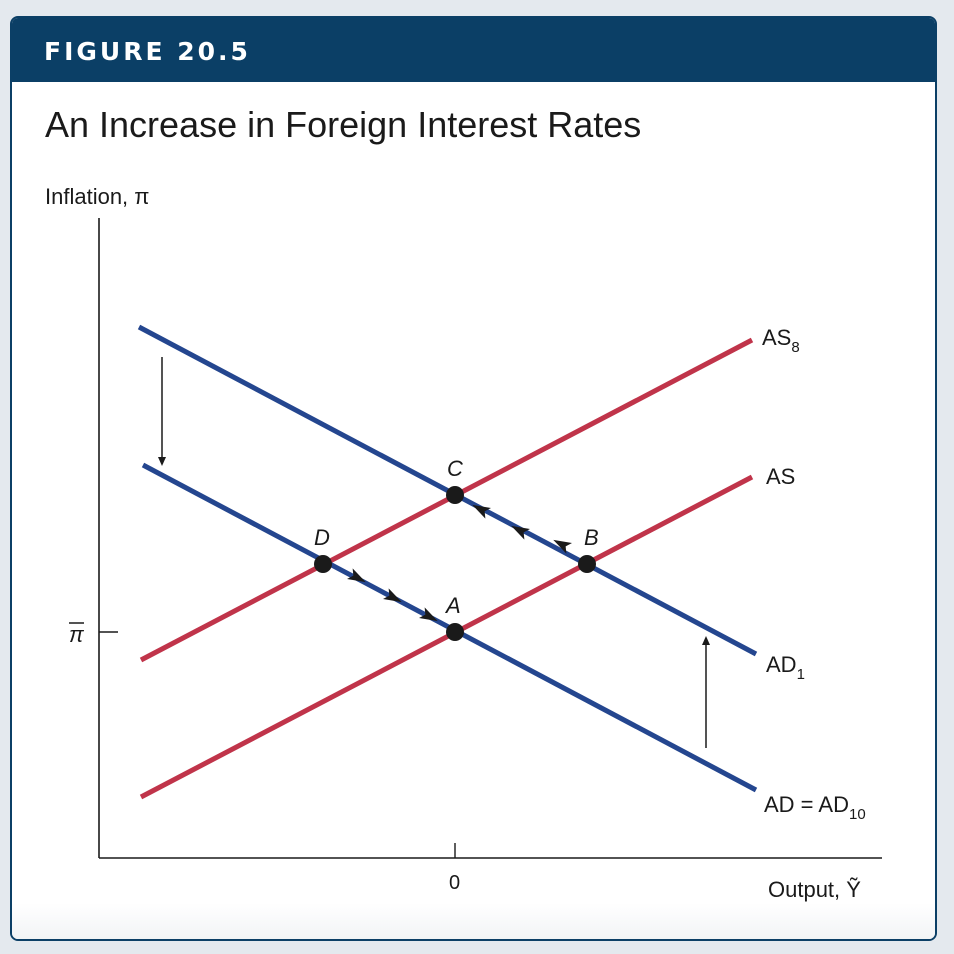  I want to click on as8-label: AS8, so click(781, 340).